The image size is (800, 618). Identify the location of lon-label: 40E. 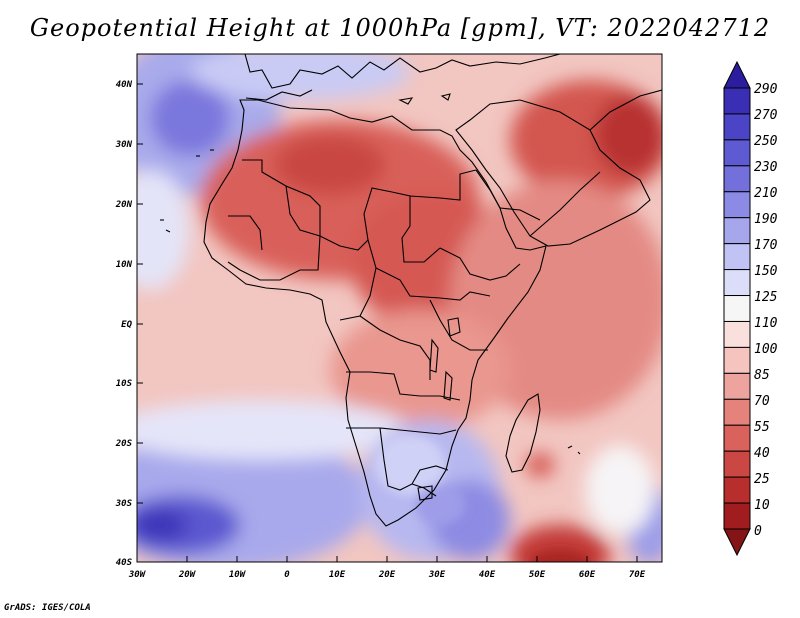
(487, 575).